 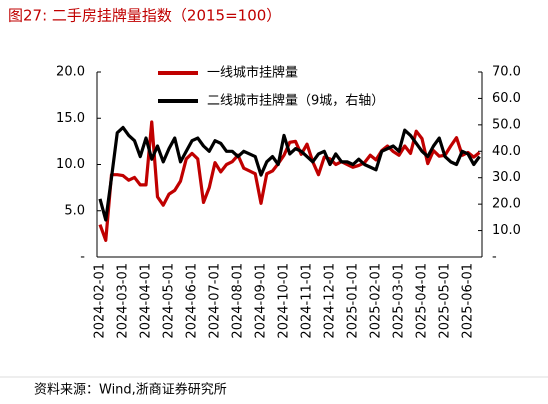 What do you see at coordinates (70, 118) in the screenshot?
I see `y-tick-label: 15.0` at bounding box center [70, 118].